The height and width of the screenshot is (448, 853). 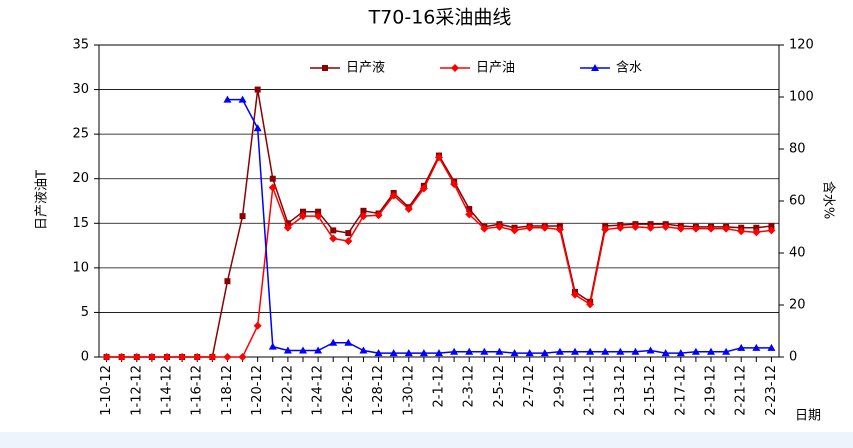 What do you see at coordinates (408, 390) in the screenshot?
I see `x-tick-label: 1-30-12` at bounding box center [408, 390].